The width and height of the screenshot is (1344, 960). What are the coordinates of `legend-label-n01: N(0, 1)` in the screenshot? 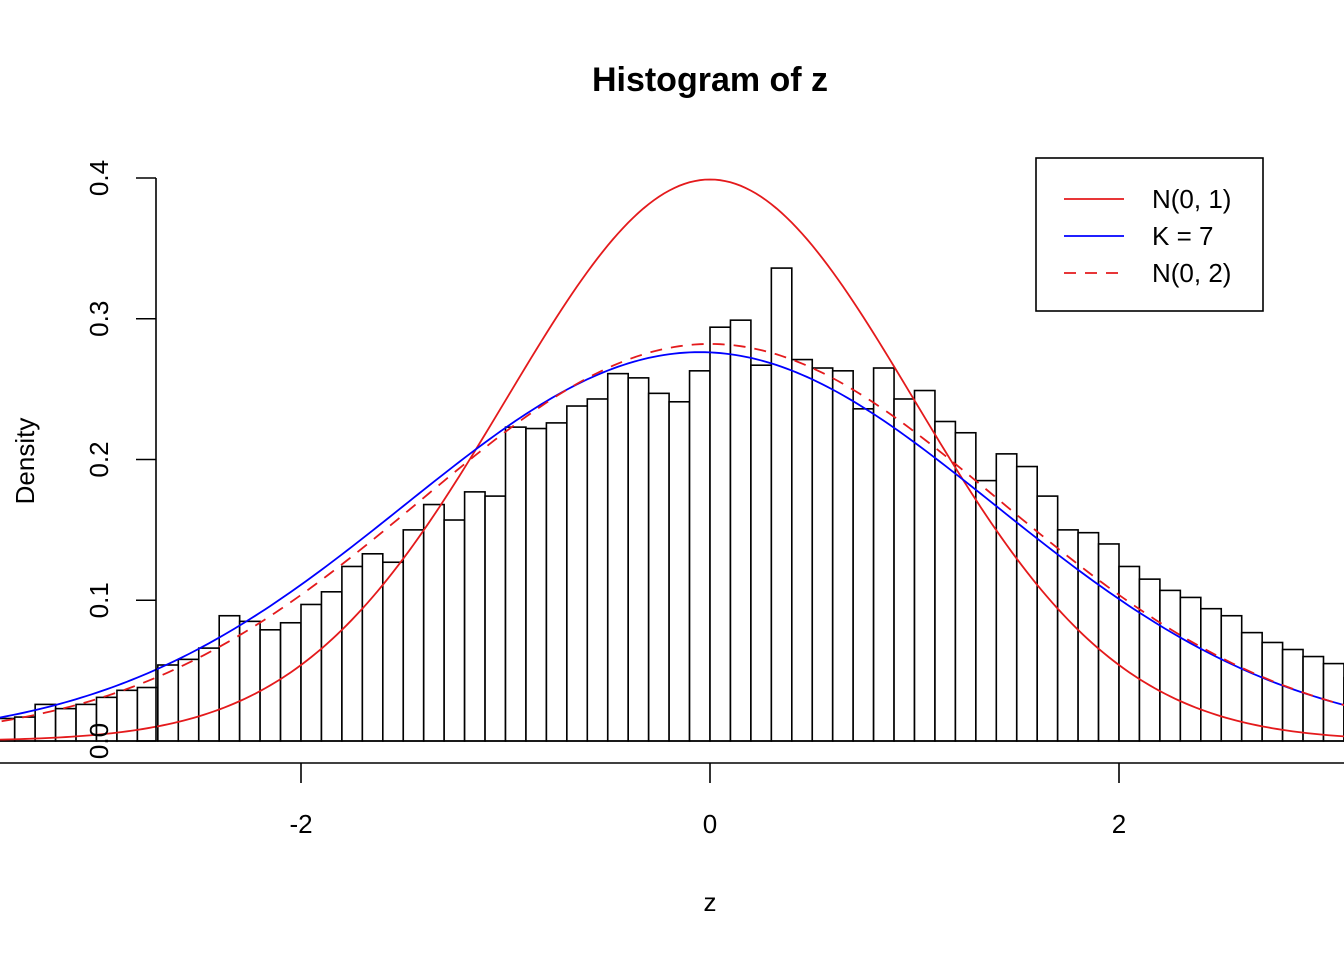 It's located at (1191, 199).